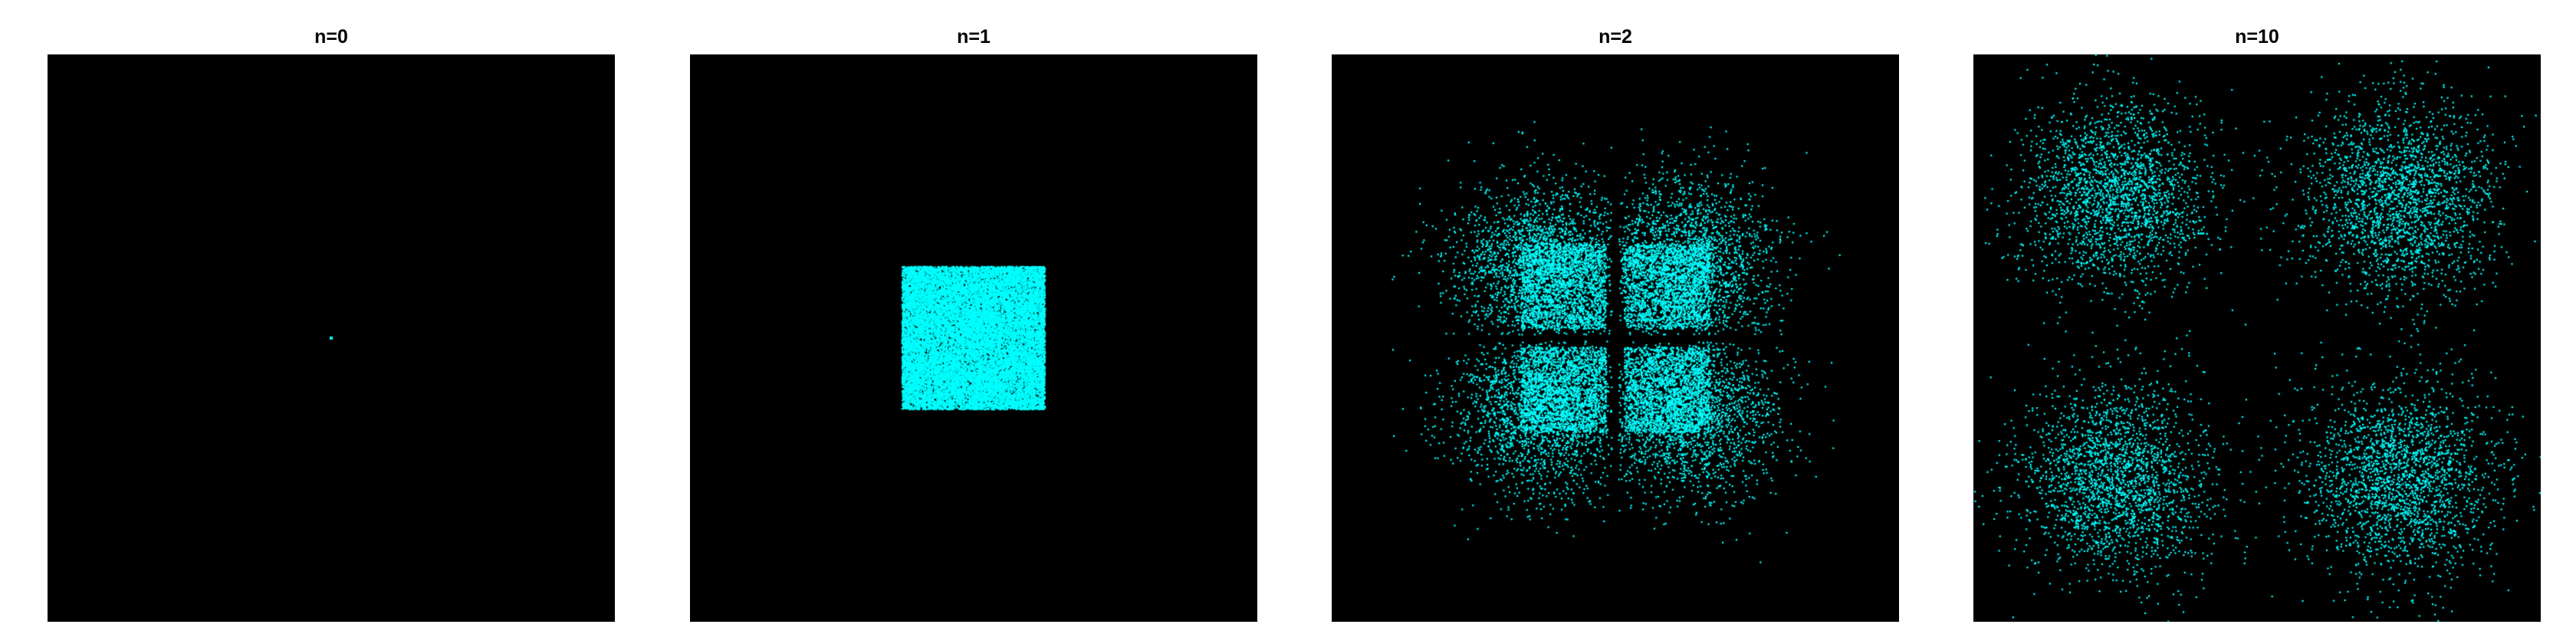 The height and width of the screenshot is (644, 2576). What do you see at coordinates (331, 37) in the screenshot?
I see `panel-title: n=0` at bounding box center [331, 37].